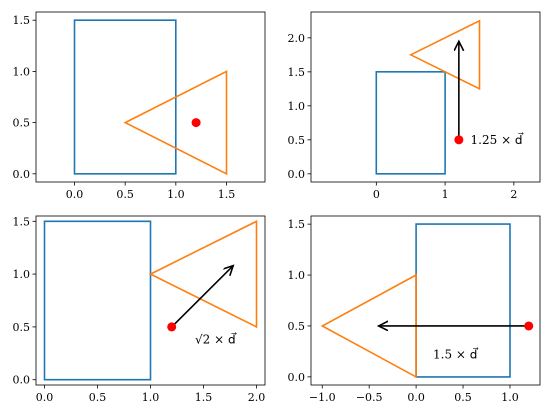 The image size is (550, 419). I want to click on displacement-arrow, so click(202, 297).